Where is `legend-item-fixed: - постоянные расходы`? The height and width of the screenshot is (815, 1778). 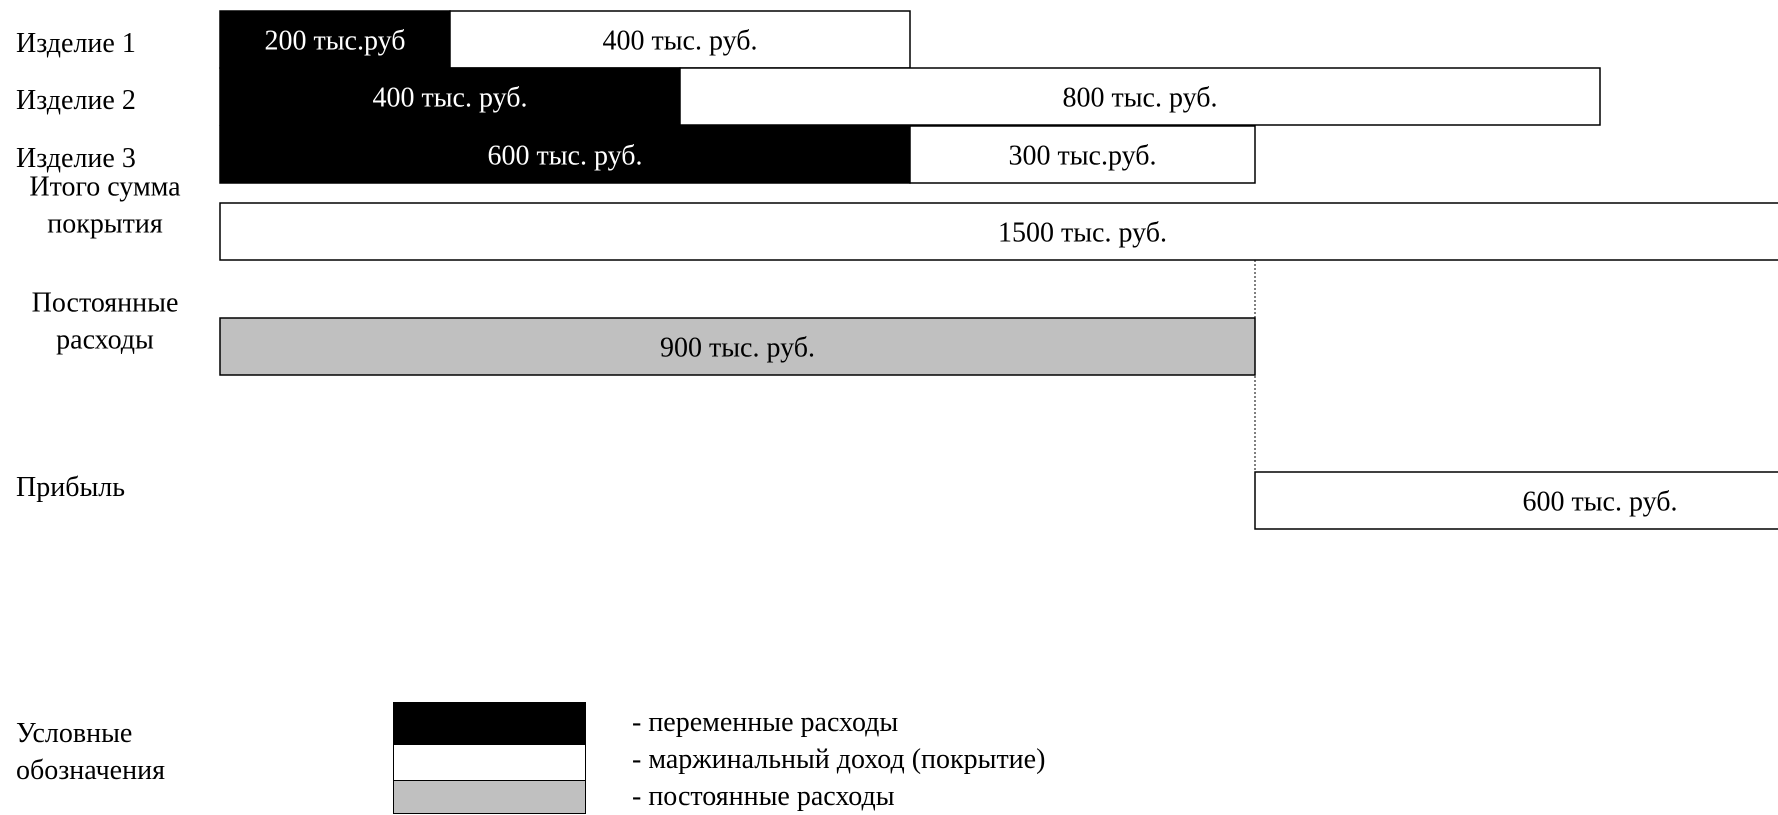 legend-item-fixed: - постоянные расходы is located at coordinates (763, 796).